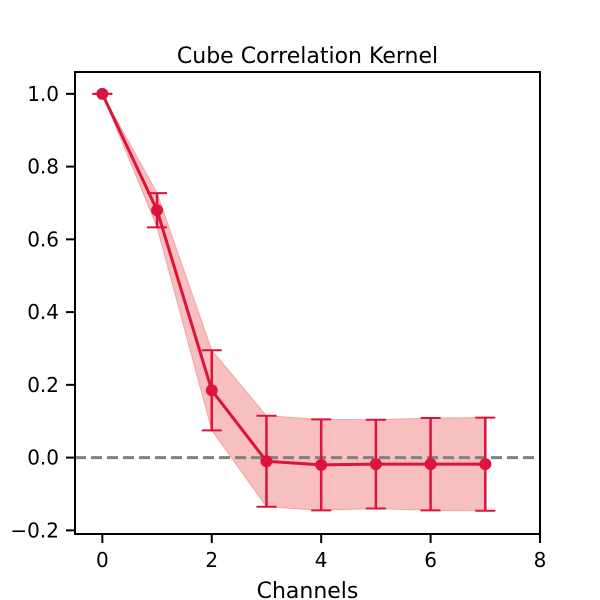  I want to click on x-tick-label: 8, so click(540, 560).